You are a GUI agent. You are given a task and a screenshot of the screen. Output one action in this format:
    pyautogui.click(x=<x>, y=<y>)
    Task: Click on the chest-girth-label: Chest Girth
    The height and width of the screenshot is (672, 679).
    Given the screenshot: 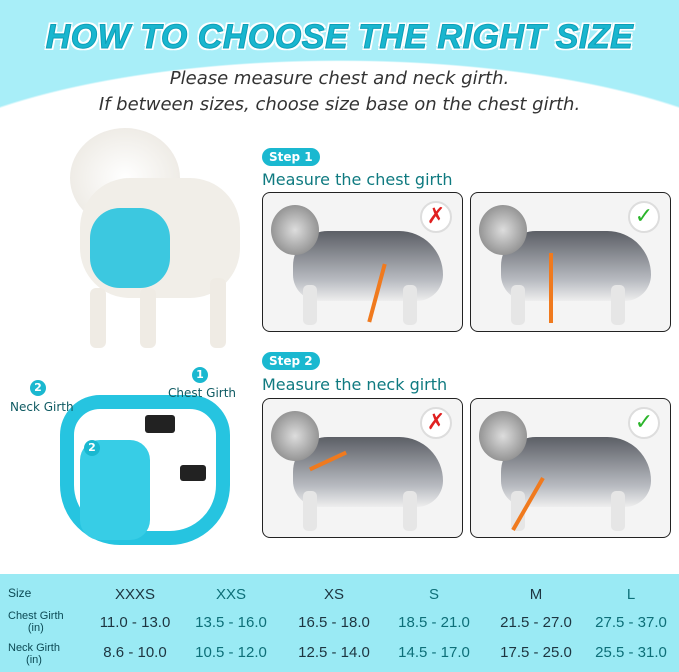 What is the action you would take?
    pyautogui.click(x=202, y=393)
    